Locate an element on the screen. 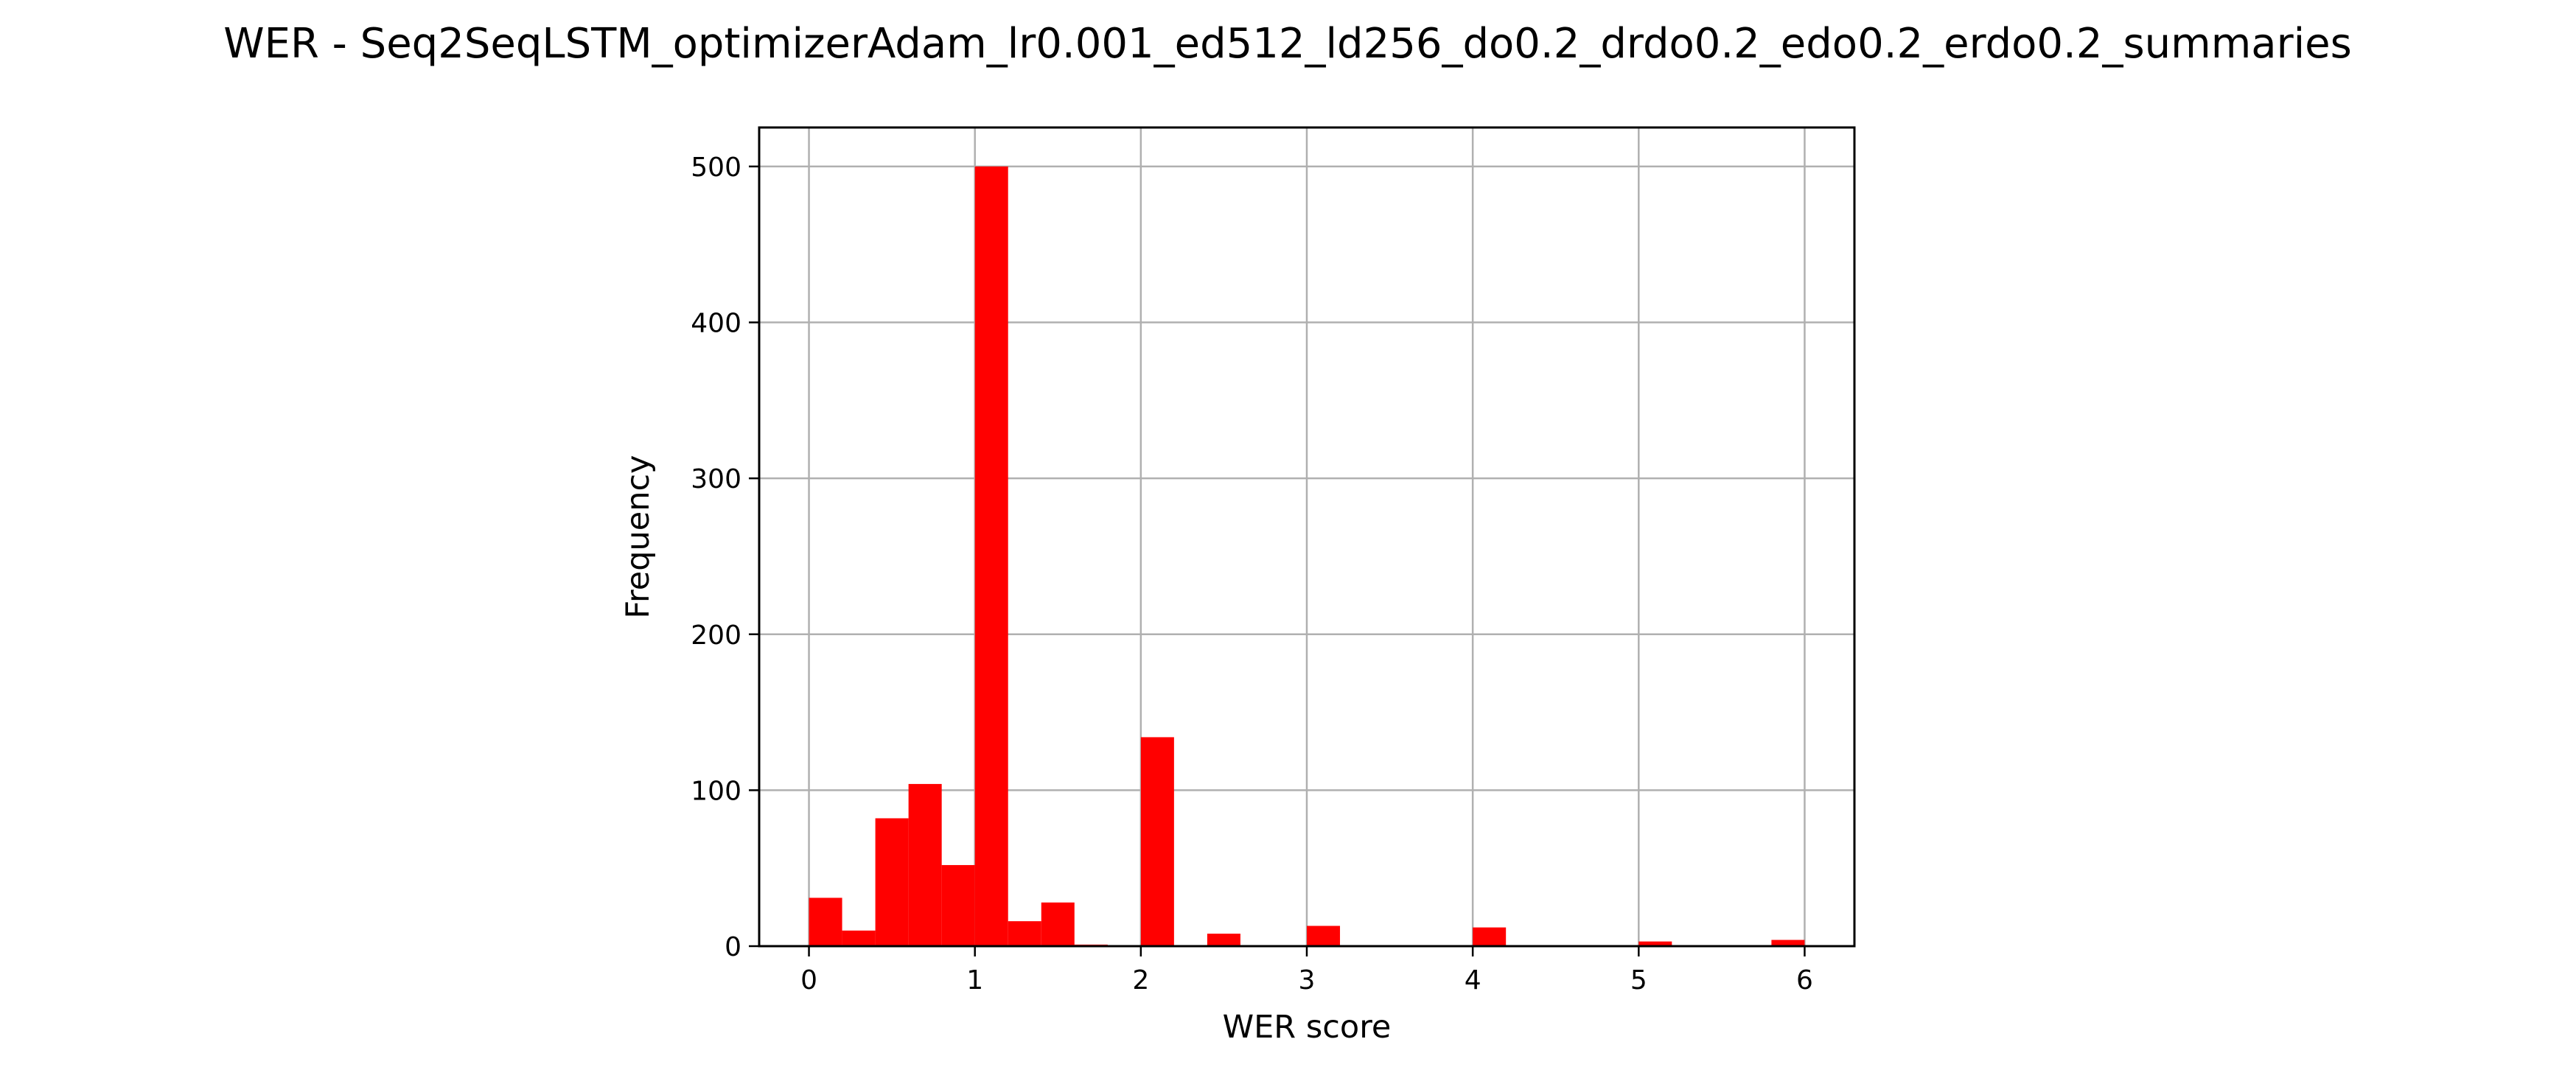 This screenshot has width=2576, height=1067. y-tick-label: 400 is located at coordinates (716, 324).